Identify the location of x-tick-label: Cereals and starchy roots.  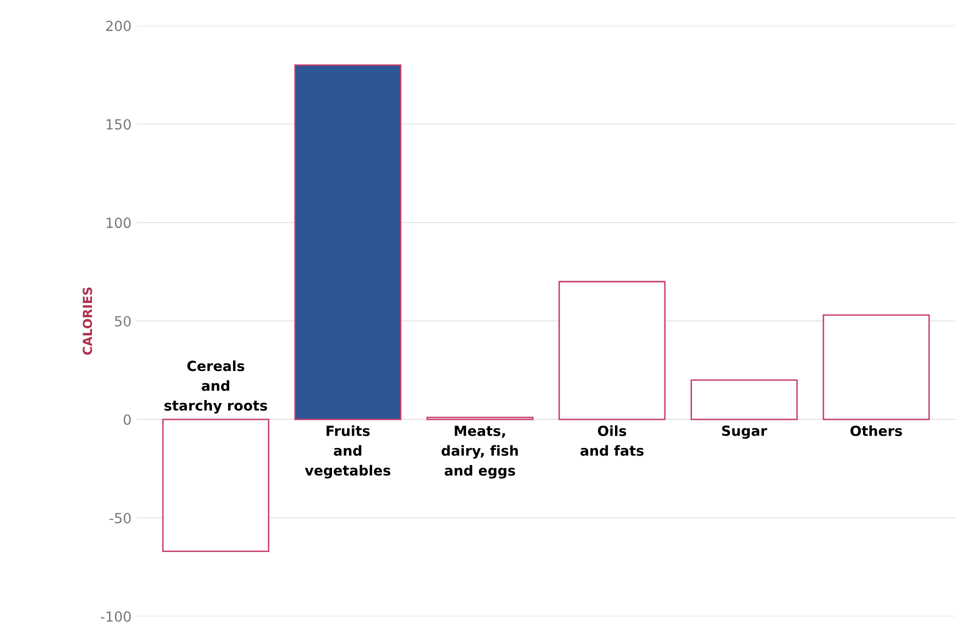
(216, 387).